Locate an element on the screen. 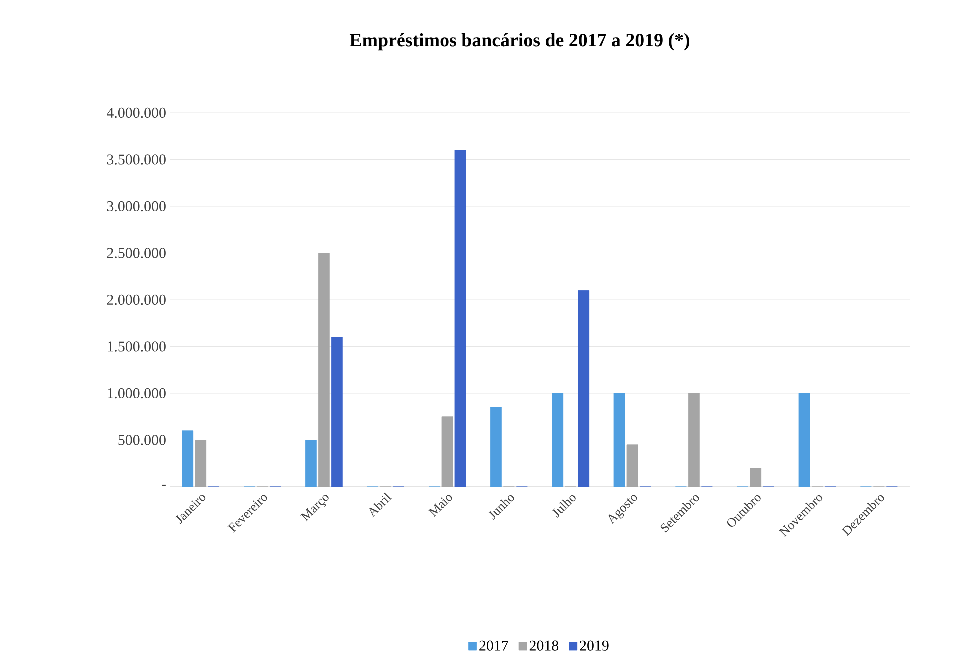 The width and height of the screenshot is (958, 670). y-tick-label: 4.000.000 is located at coordinates (136, 113).